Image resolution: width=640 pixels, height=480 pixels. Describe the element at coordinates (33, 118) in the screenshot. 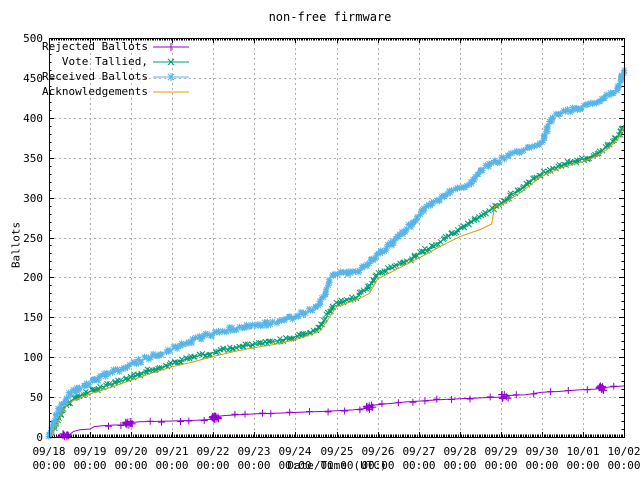

I see `y-tick-label: 400` at that location.